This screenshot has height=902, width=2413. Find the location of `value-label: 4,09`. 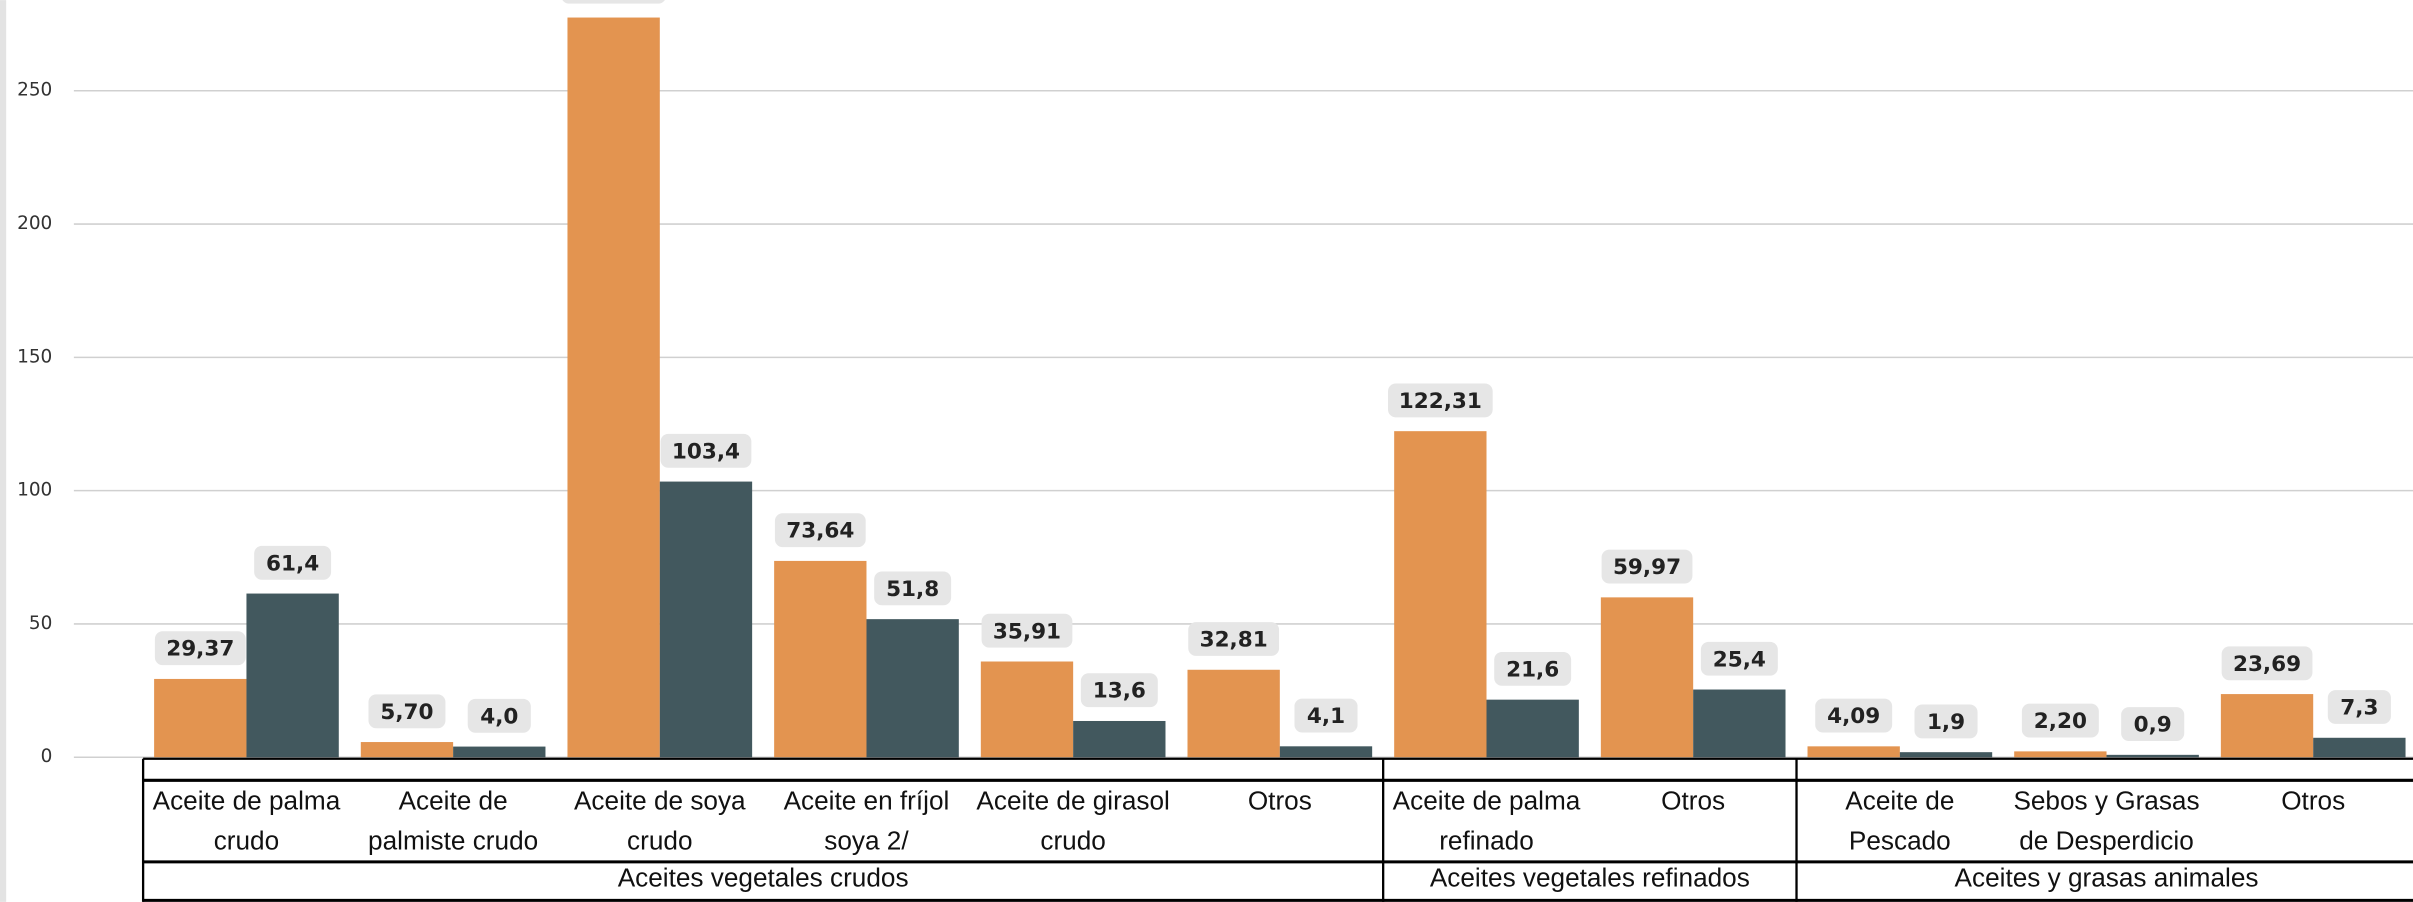

value-label: 4,09 is located at coordinates (1853, 716).